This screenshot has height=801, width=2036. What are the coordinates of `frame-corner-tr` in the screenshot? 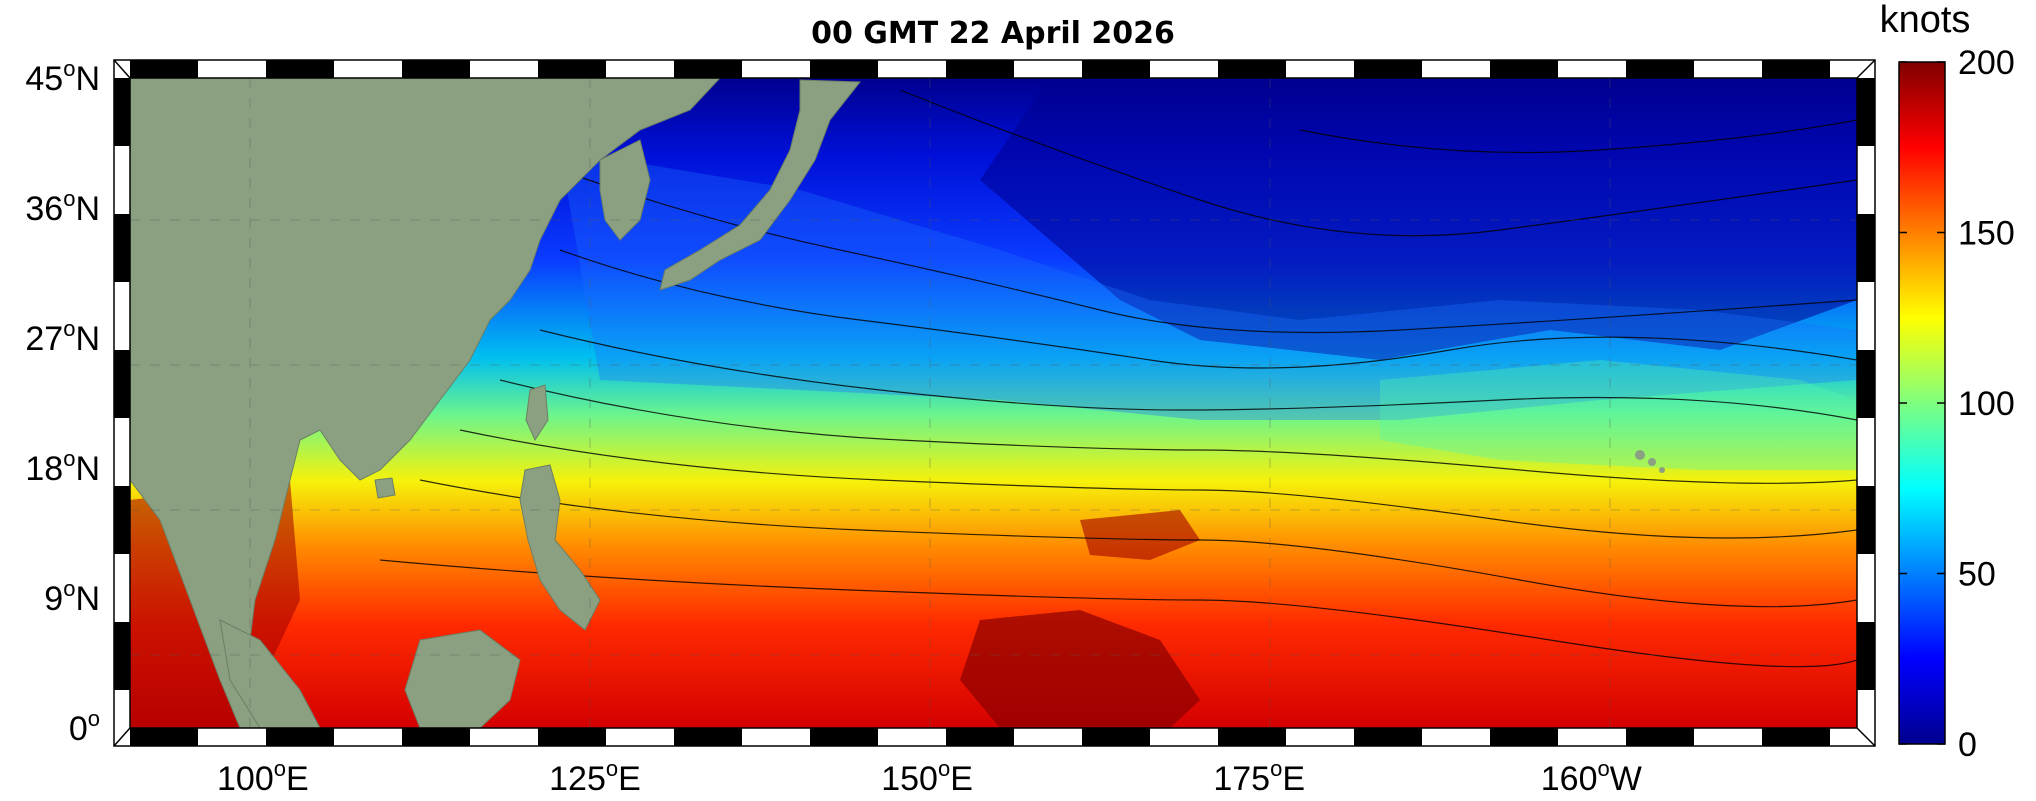 It's located at (1866, 69).